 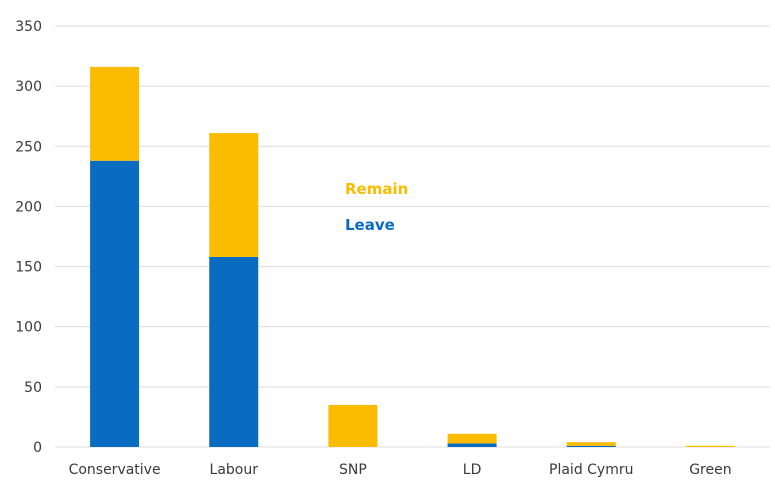 I want to click on bar-leave-plaid-cymru, so click(x=591, y=446).